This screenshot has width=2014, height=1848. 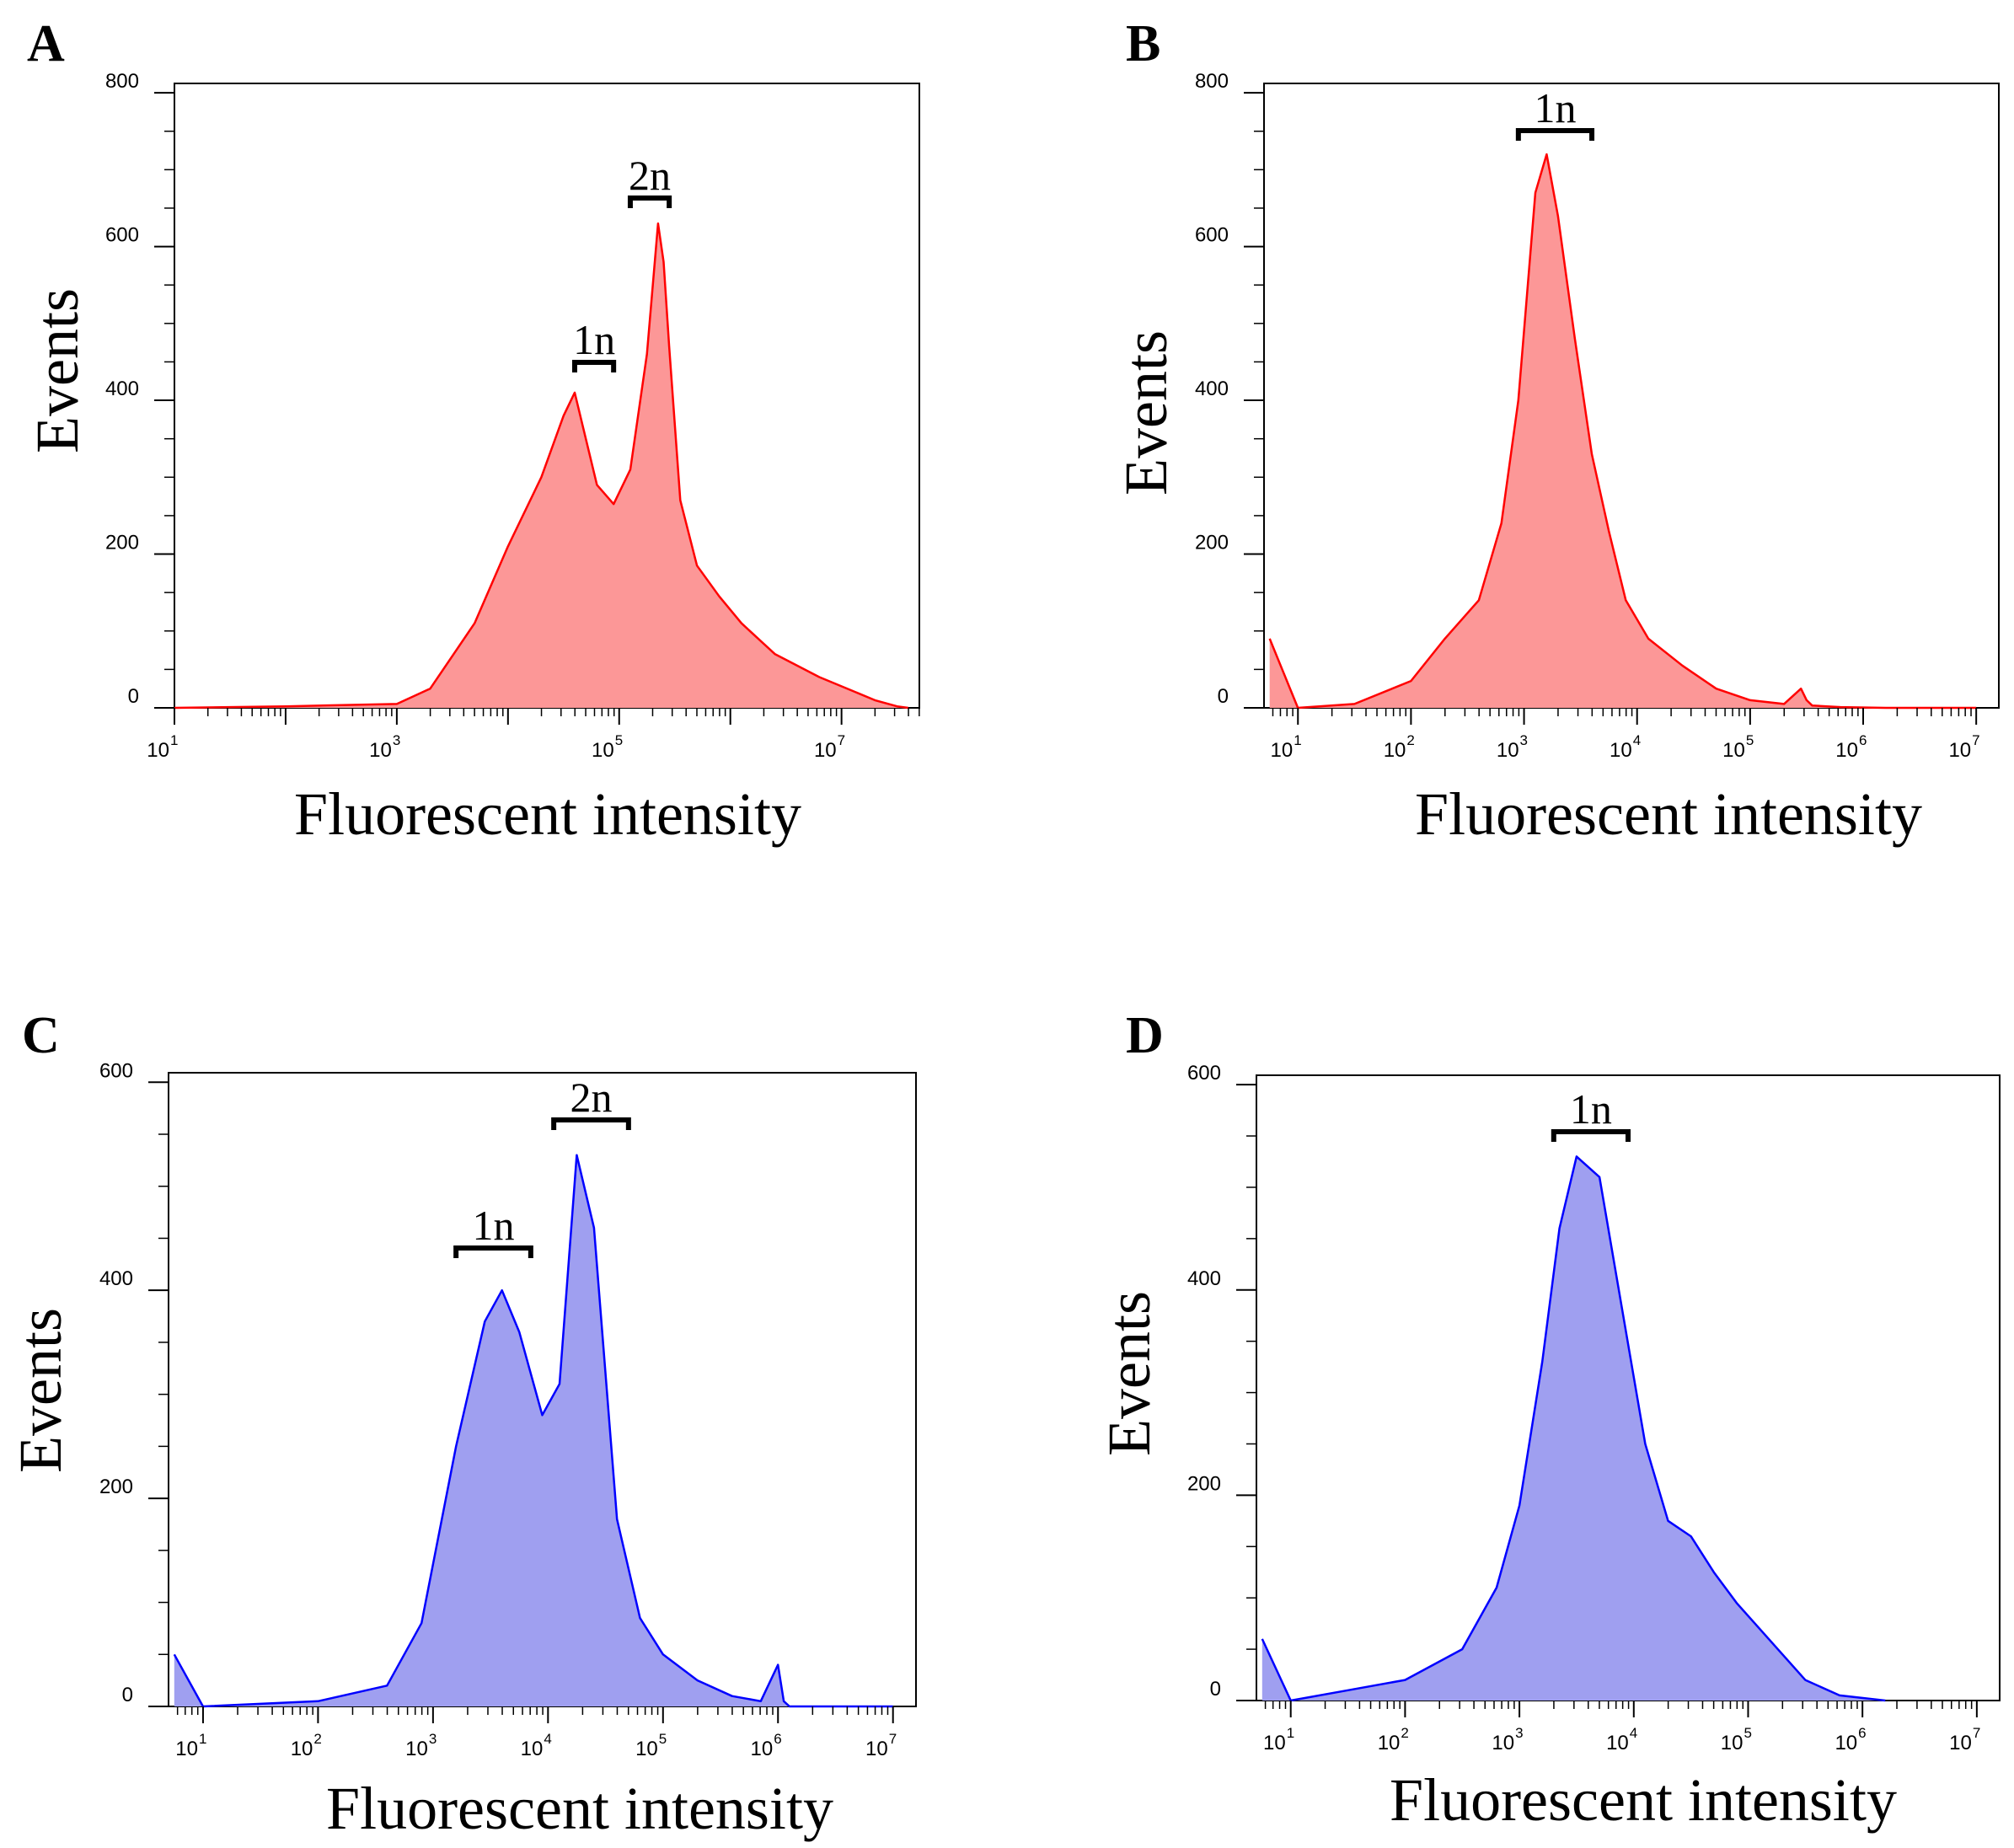 I want to click on panel-letter: B, so click(x=1143, y=44).